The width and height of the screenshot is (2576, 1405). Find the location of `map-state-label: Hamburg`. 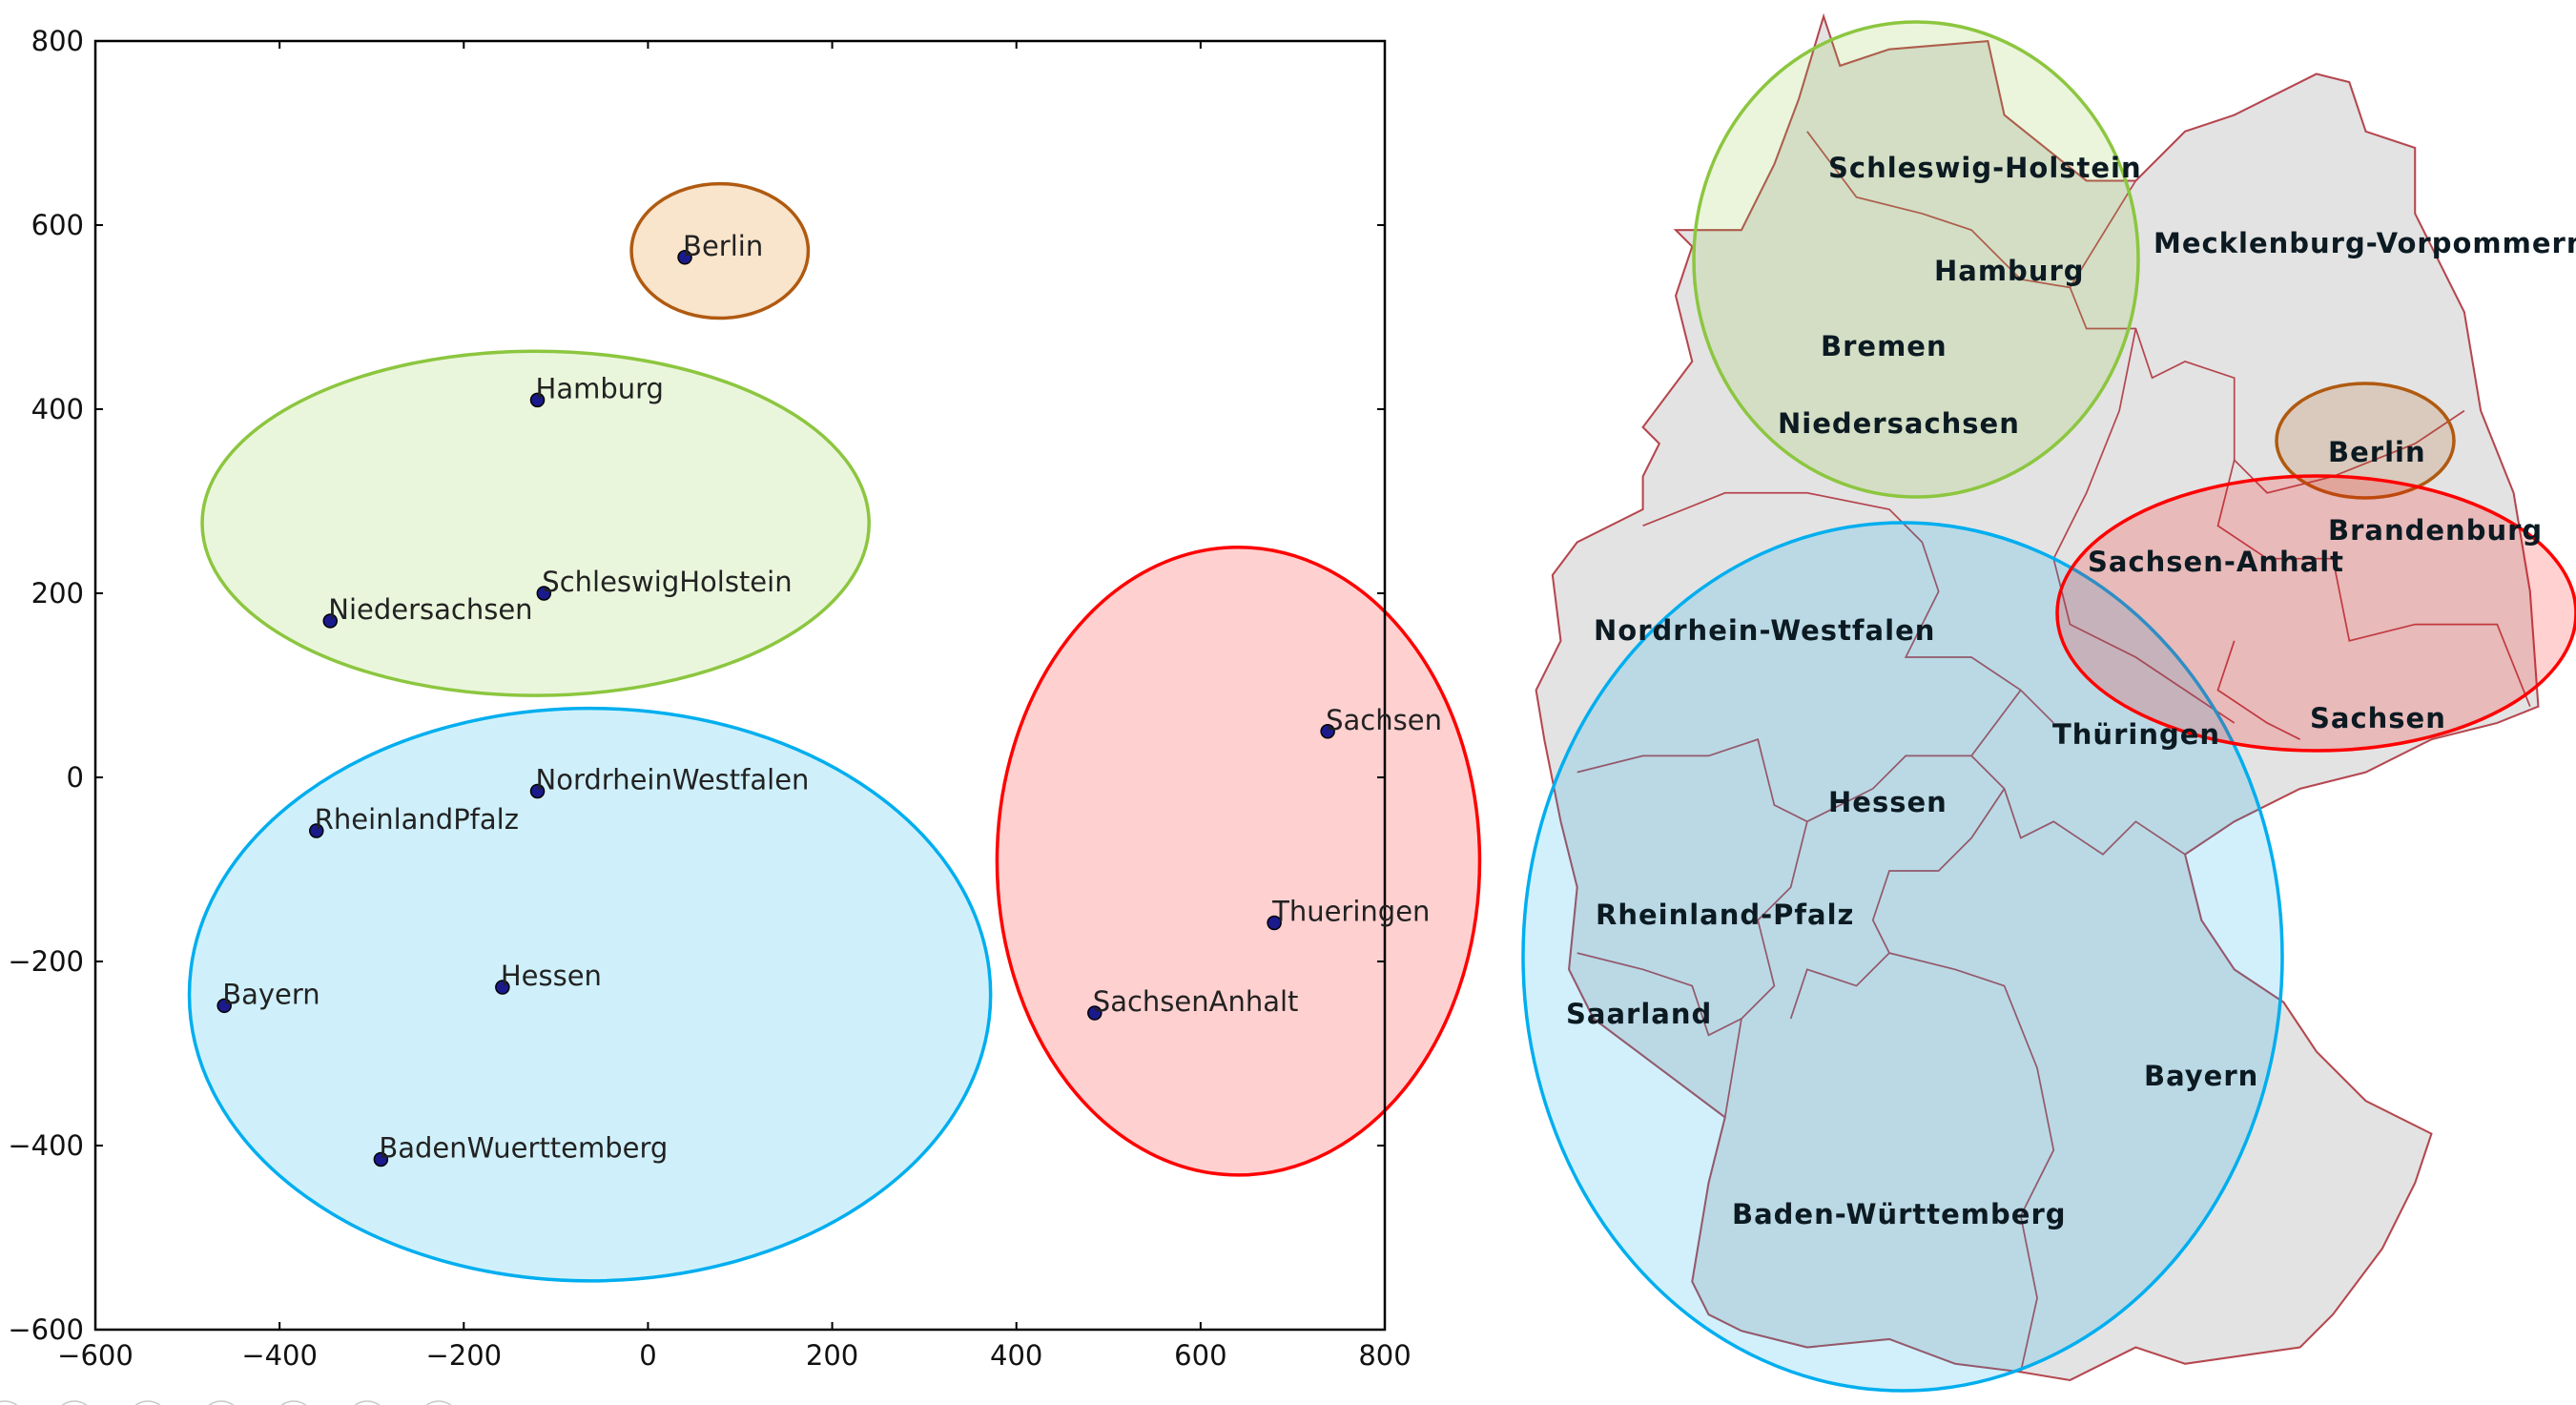

map-state-label: Hamburg is located at coordinates (2009, 271).